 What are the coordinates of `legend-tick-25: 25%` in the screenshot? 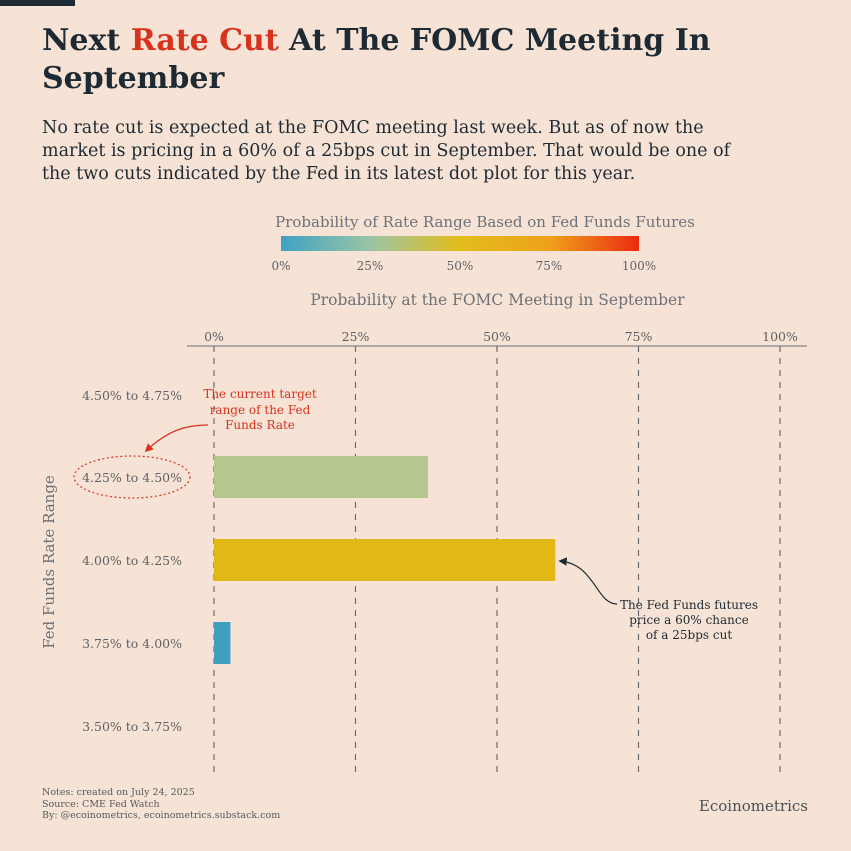 It's located at (370, 266).